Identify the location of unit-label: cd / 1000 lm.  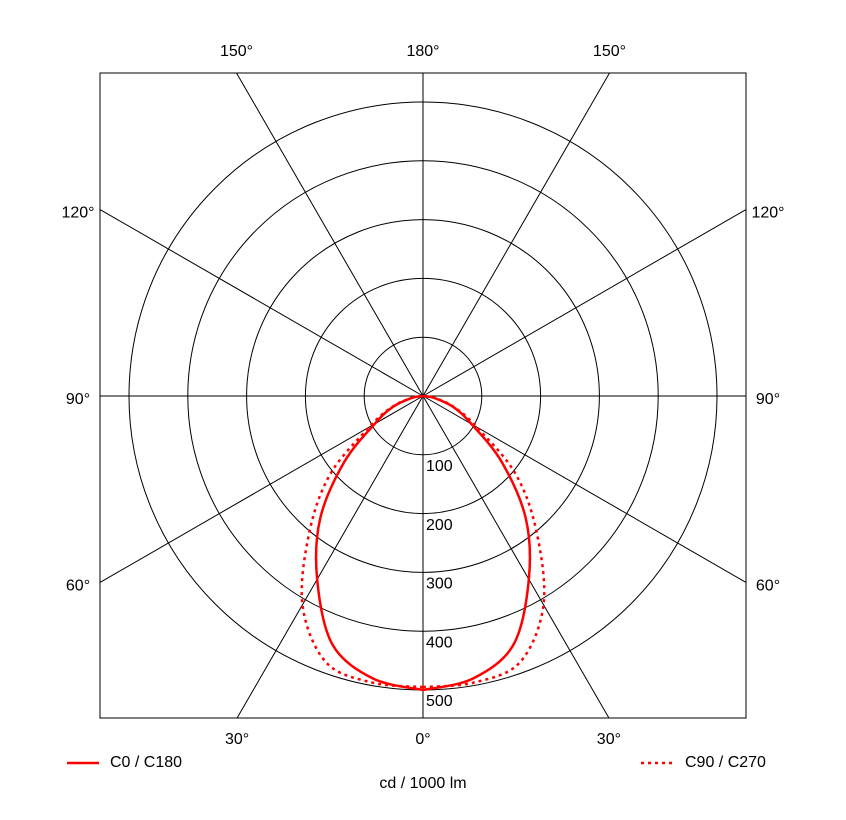
(422, 783).